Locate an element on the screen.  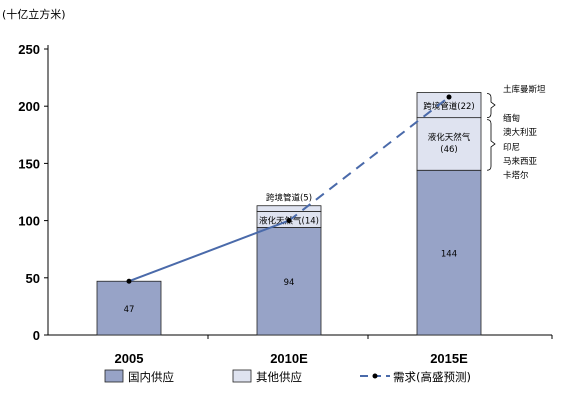
pipeline-source-label: 缅甸 is located at coordinates (511, 118).